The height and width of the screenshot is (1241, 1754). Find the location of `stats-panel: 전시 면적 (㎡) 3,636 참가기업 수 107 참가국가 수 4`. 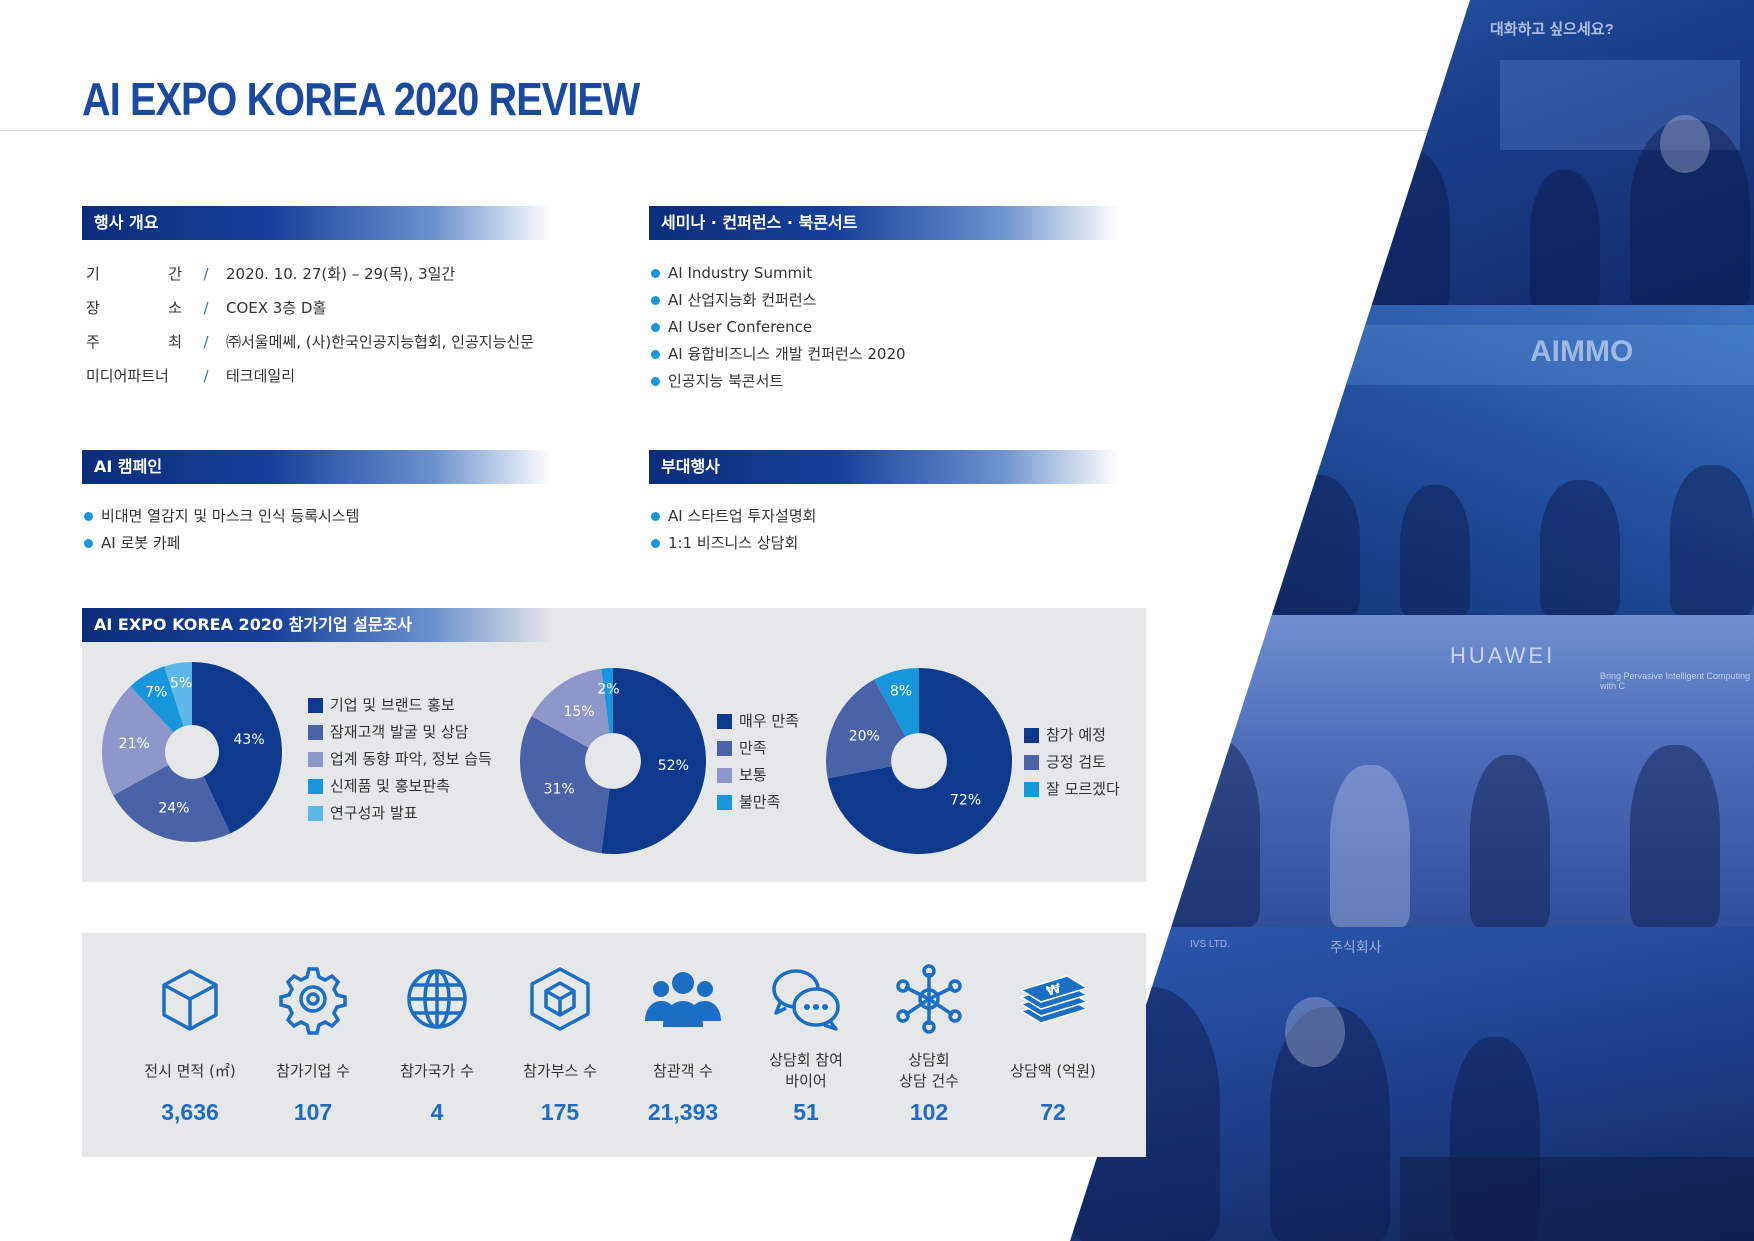

stats-panel: 전시 면적 (㎡) 3,636 참가기업 수 107 참가국가 수 4 is located at coordinates (614, 1045).